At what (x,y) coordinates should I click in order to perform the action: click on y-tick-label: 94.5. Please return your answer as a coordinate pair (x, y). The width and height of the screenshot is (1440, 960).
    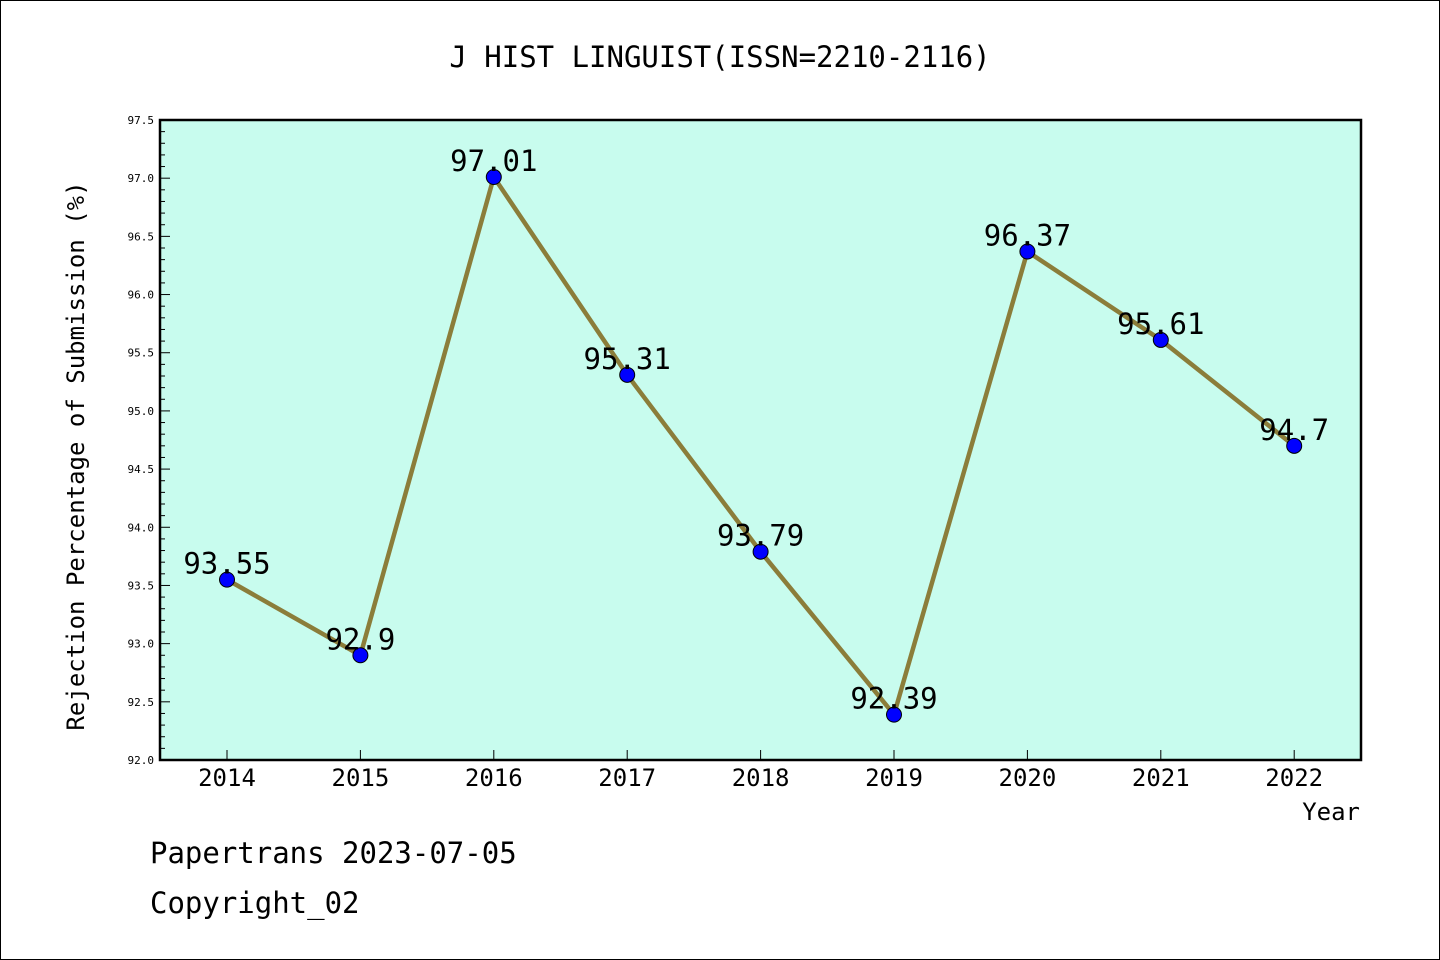
    Looking at the image, I should click on (141, 469).